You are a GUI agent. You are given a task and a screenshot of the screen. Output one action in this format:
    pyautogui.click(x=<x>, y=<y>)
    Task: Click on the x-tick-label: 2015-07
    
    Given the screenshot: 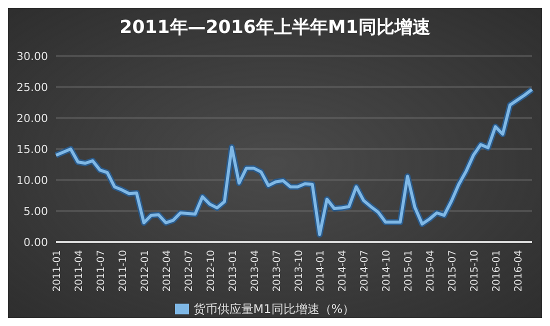 What is the action you would take?
    pyautogui.click(x=453, y=271)
    